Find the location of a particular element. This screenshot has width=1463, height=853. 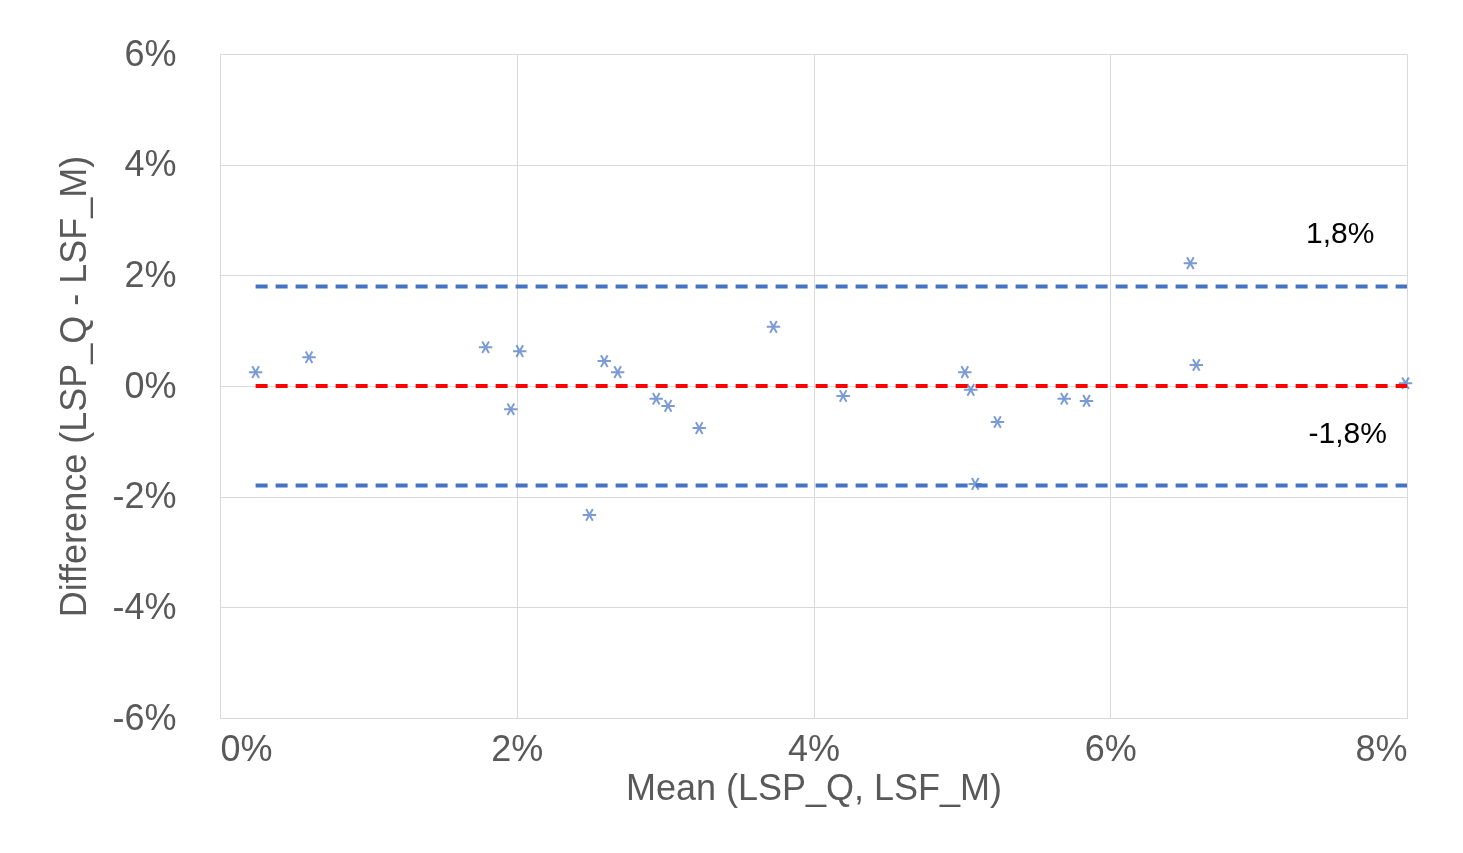

y-tick-label: 6% is located at coordinates (150, 53).